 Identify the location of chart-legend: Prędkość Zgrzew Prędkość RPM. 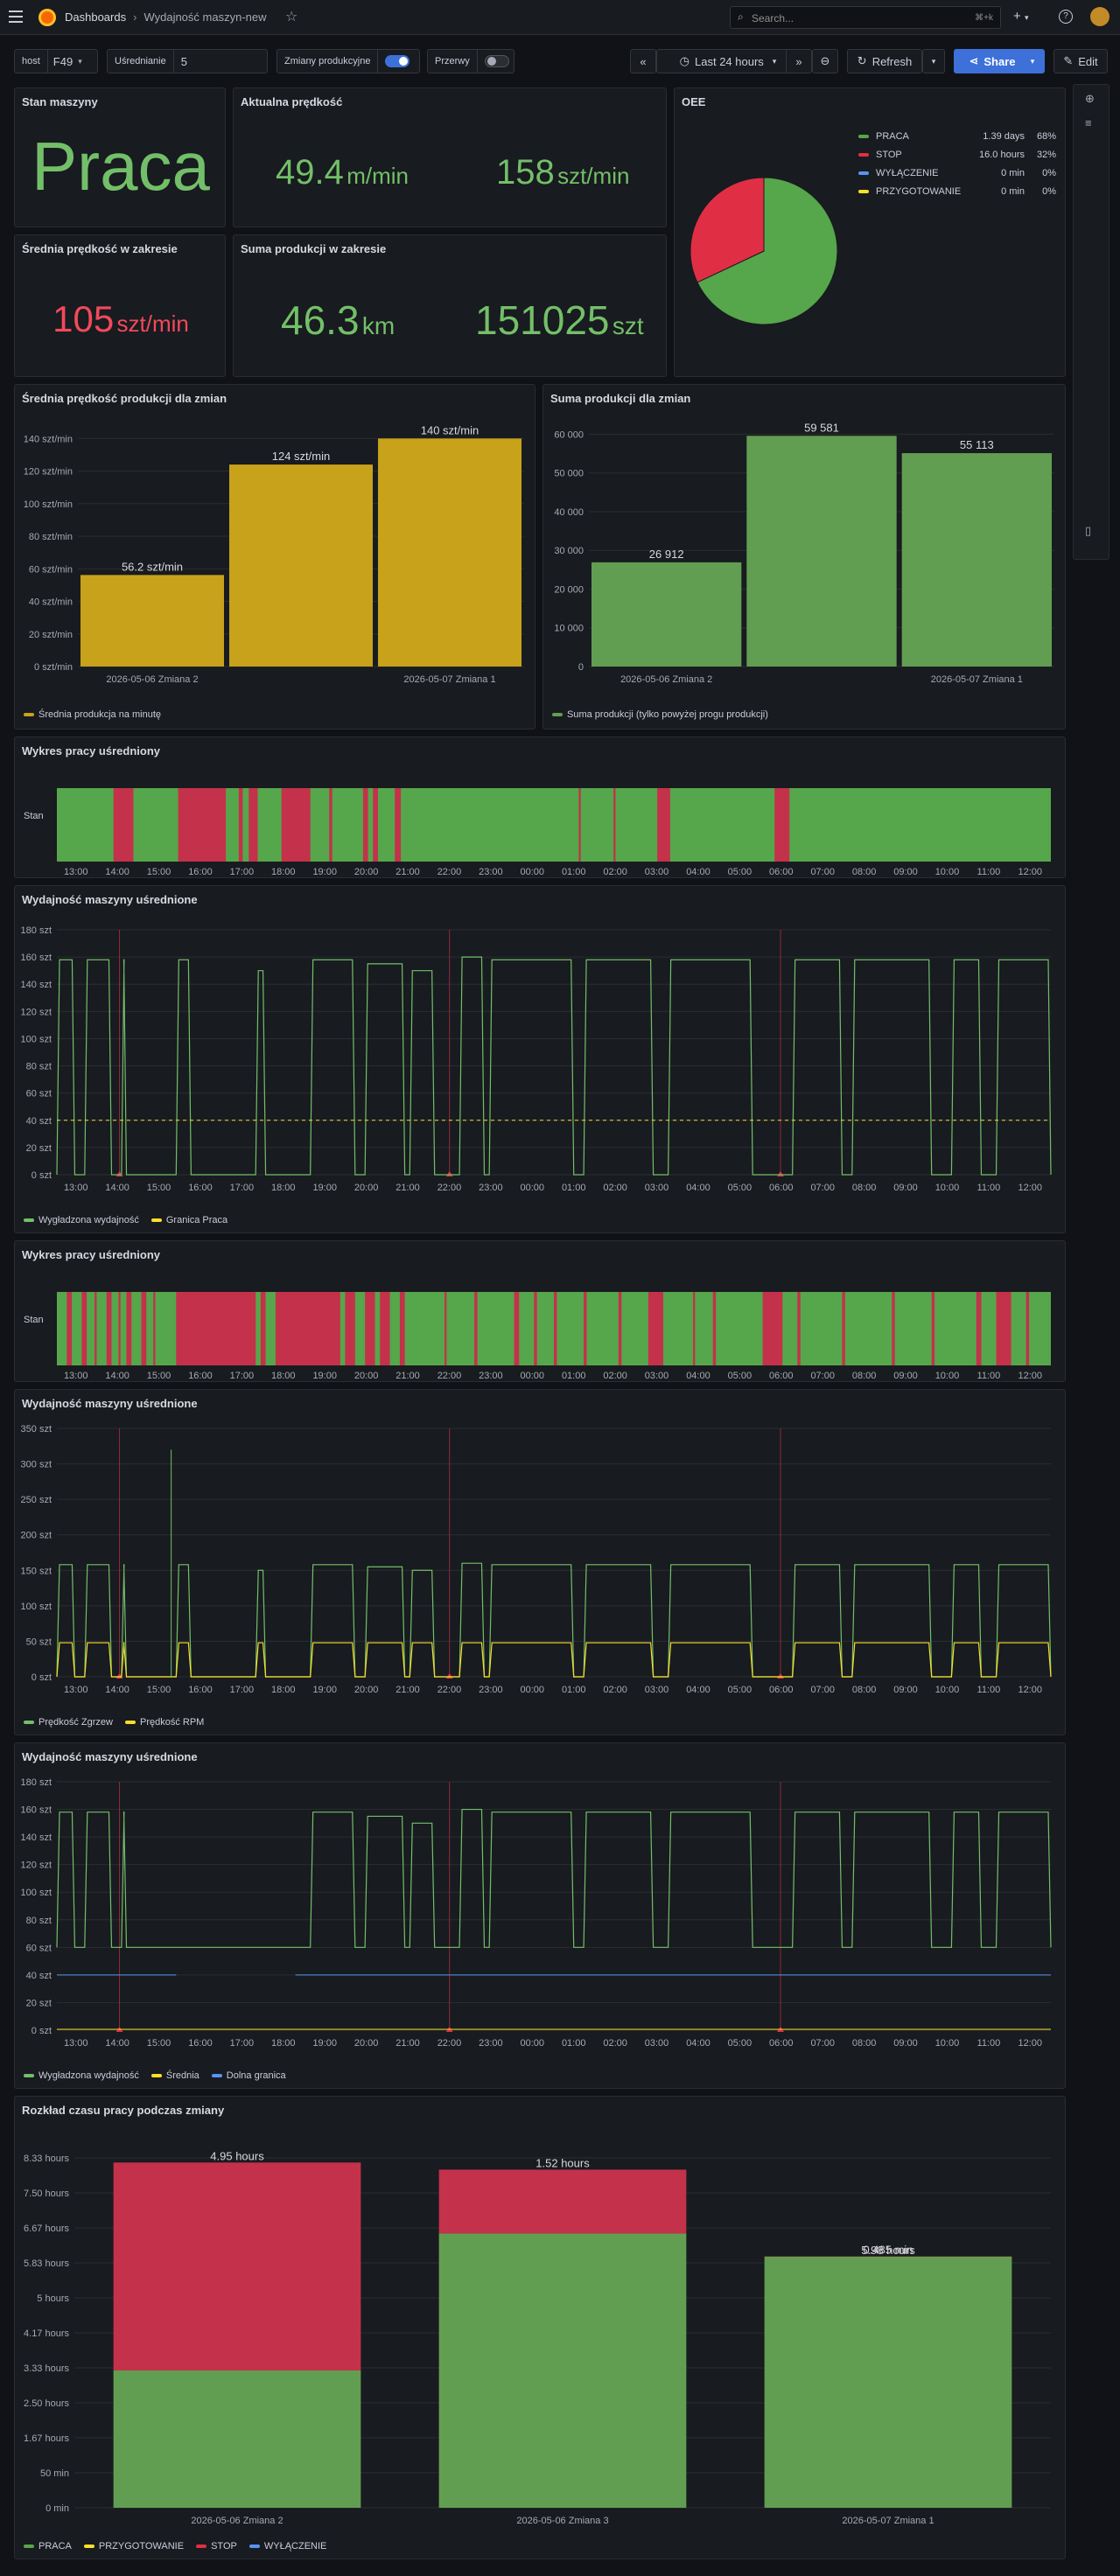
(114, 1722).